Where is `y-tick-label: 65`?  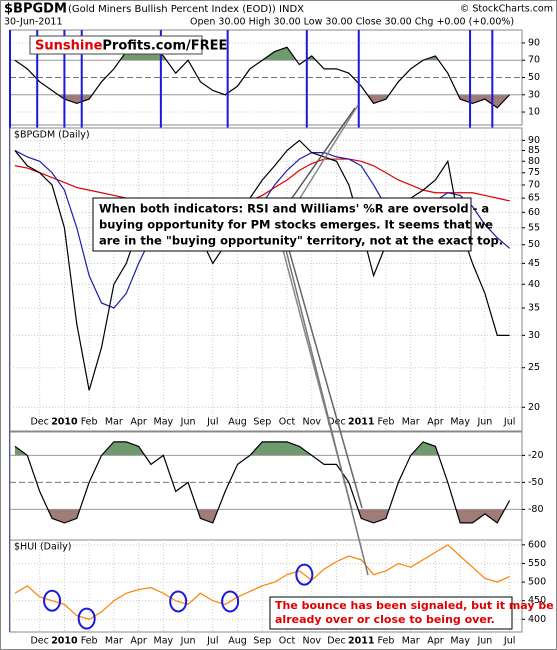 y-tick-label: 65 is located at coordinates (534, 198).